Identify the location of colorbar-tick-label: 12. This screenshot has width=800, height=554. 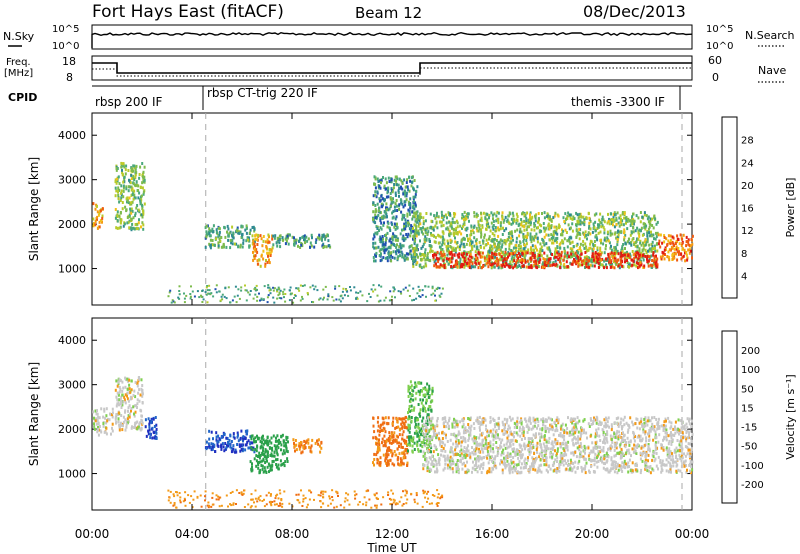
(747, 231).